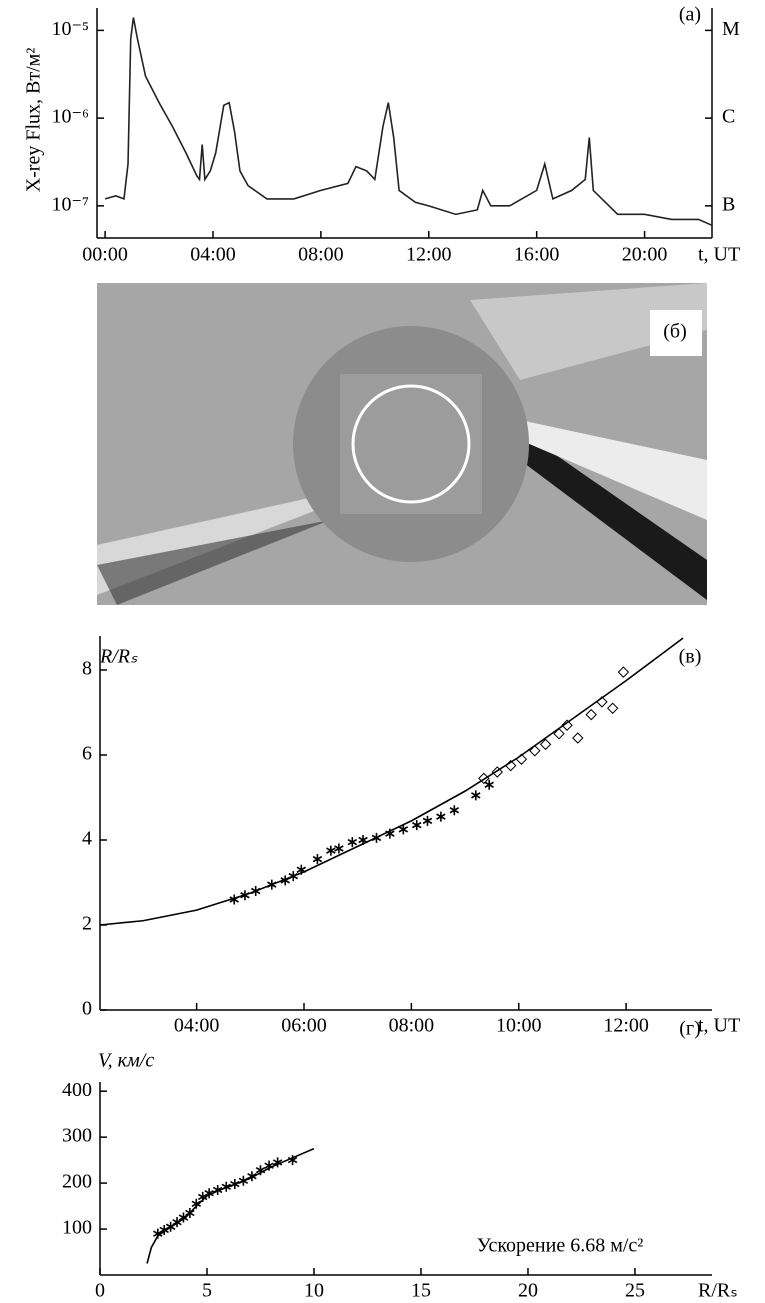  Describe the element at coordinates (70, 204) in the screenshot. I see `y-tick-label: 10⁻⁷` at that location.